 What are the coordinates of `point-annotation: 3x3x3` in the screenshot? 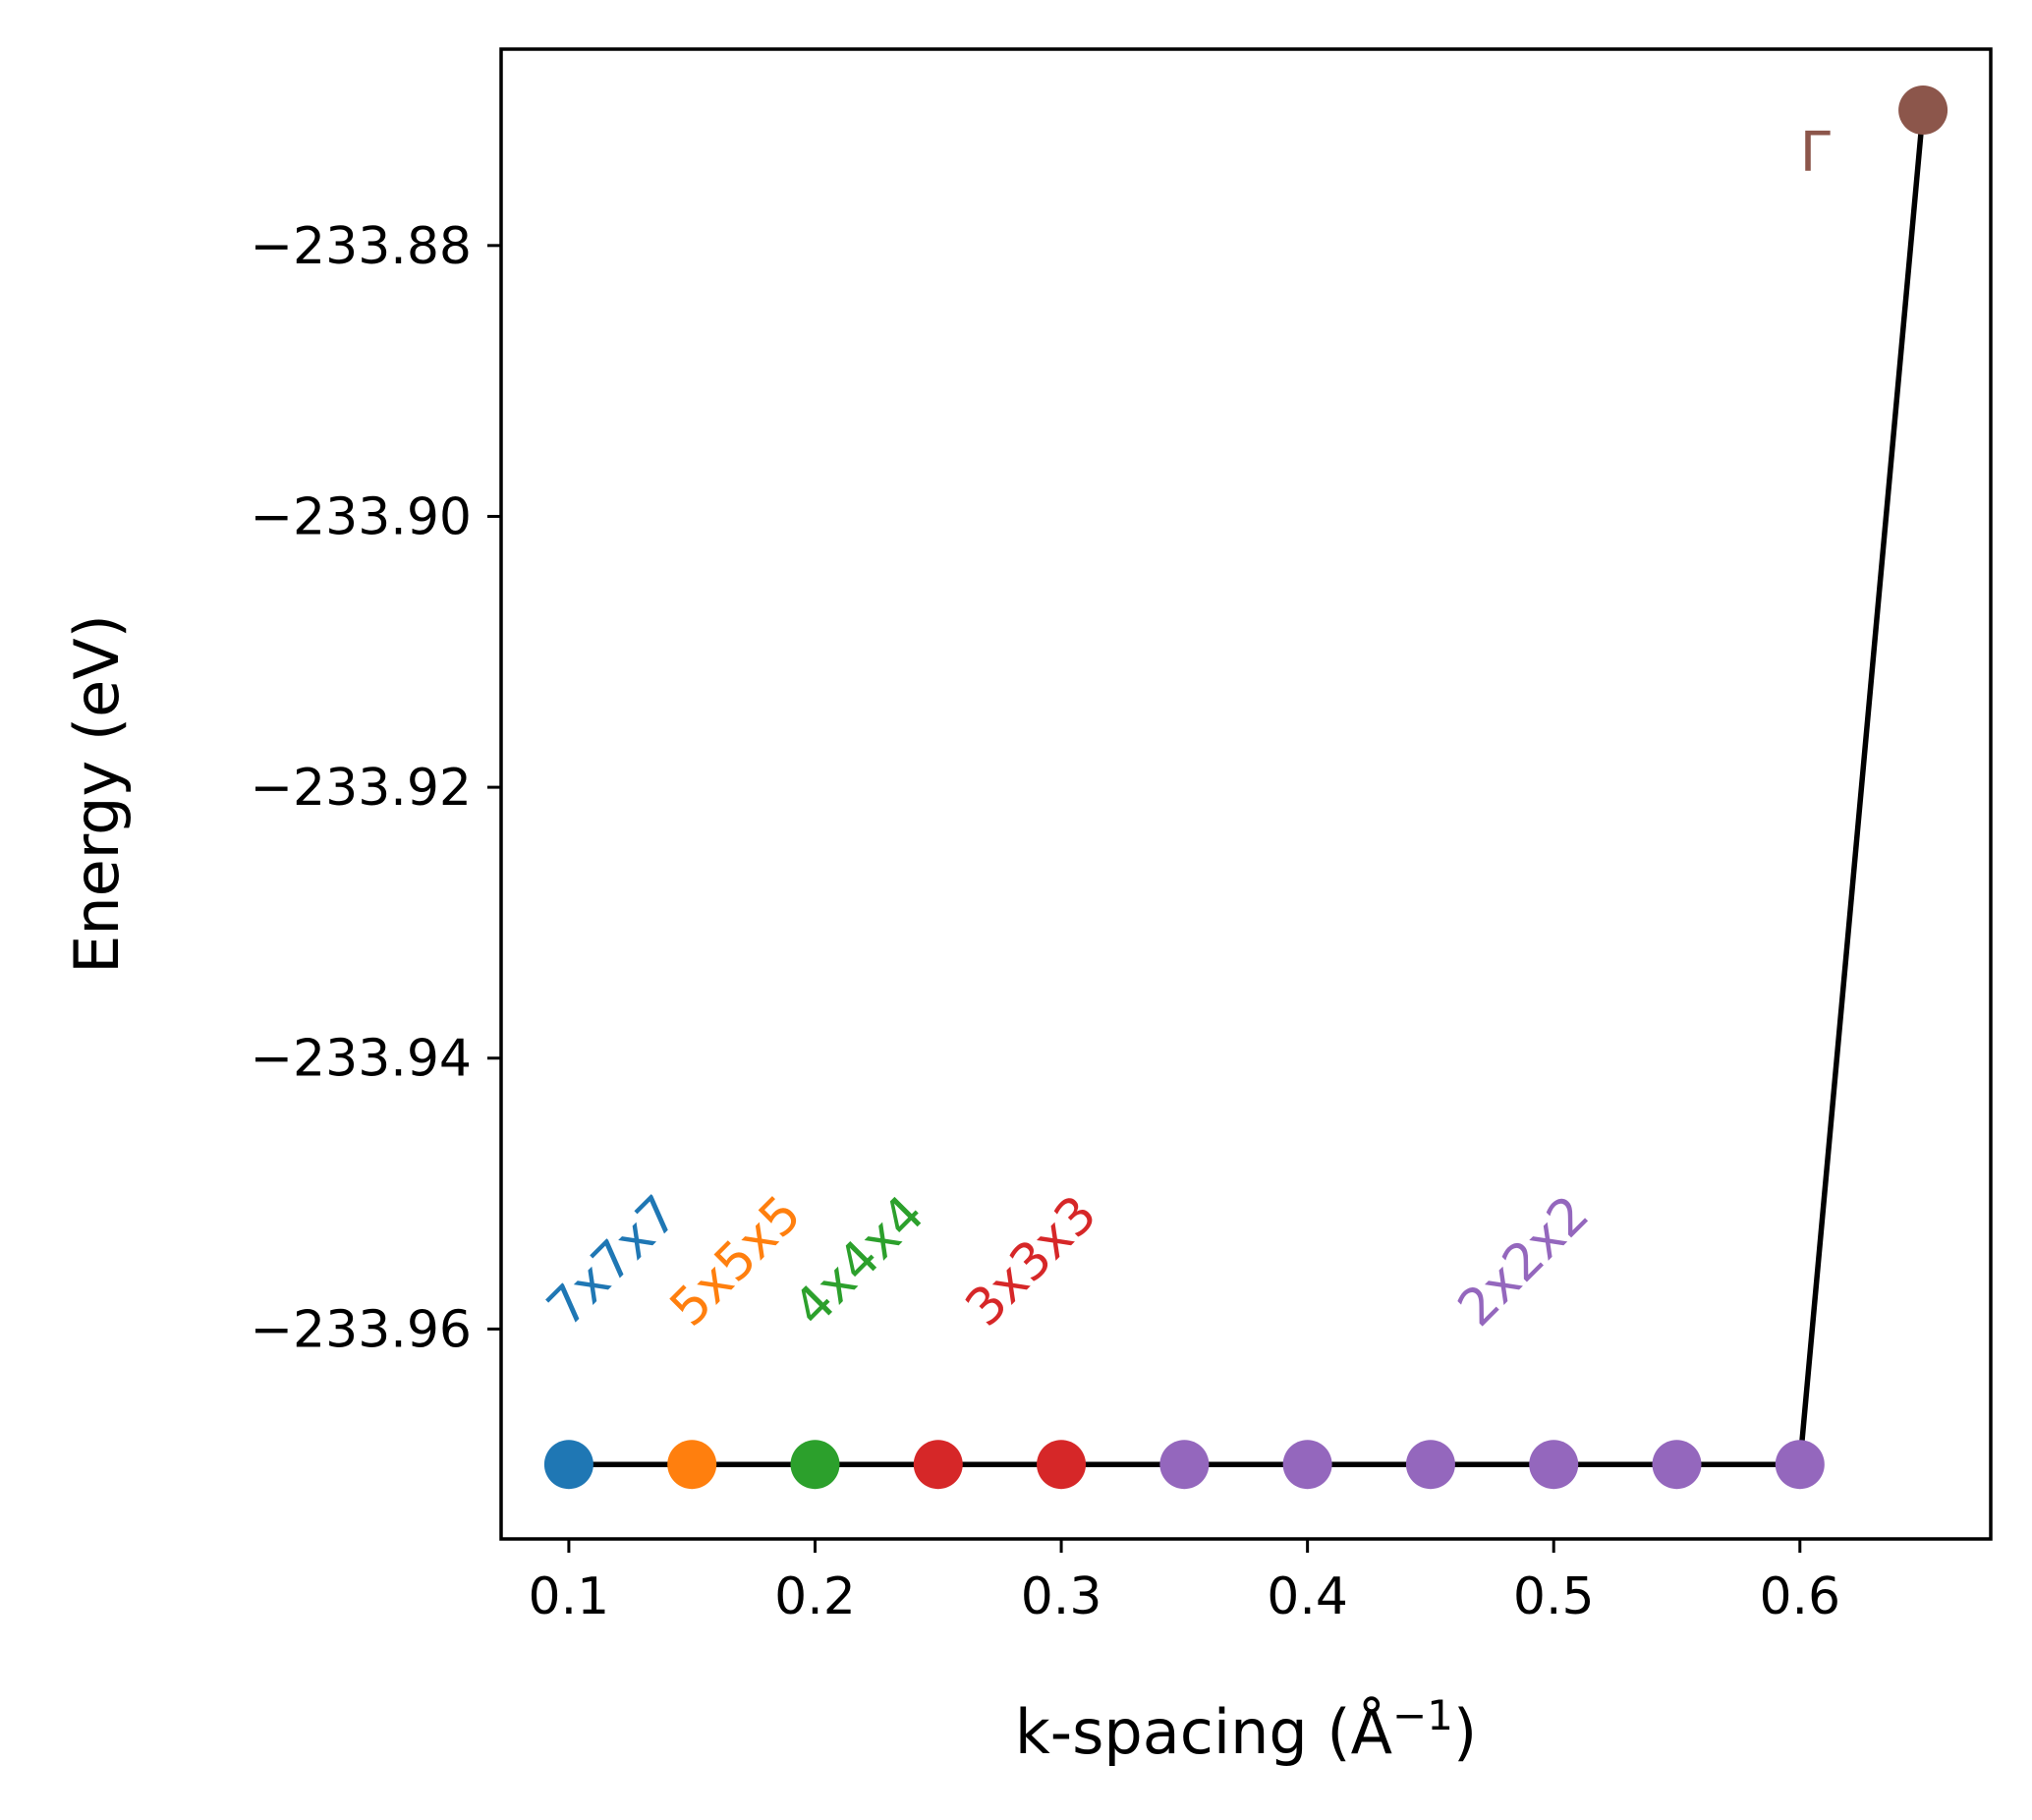 It's located at (1031, 1260).